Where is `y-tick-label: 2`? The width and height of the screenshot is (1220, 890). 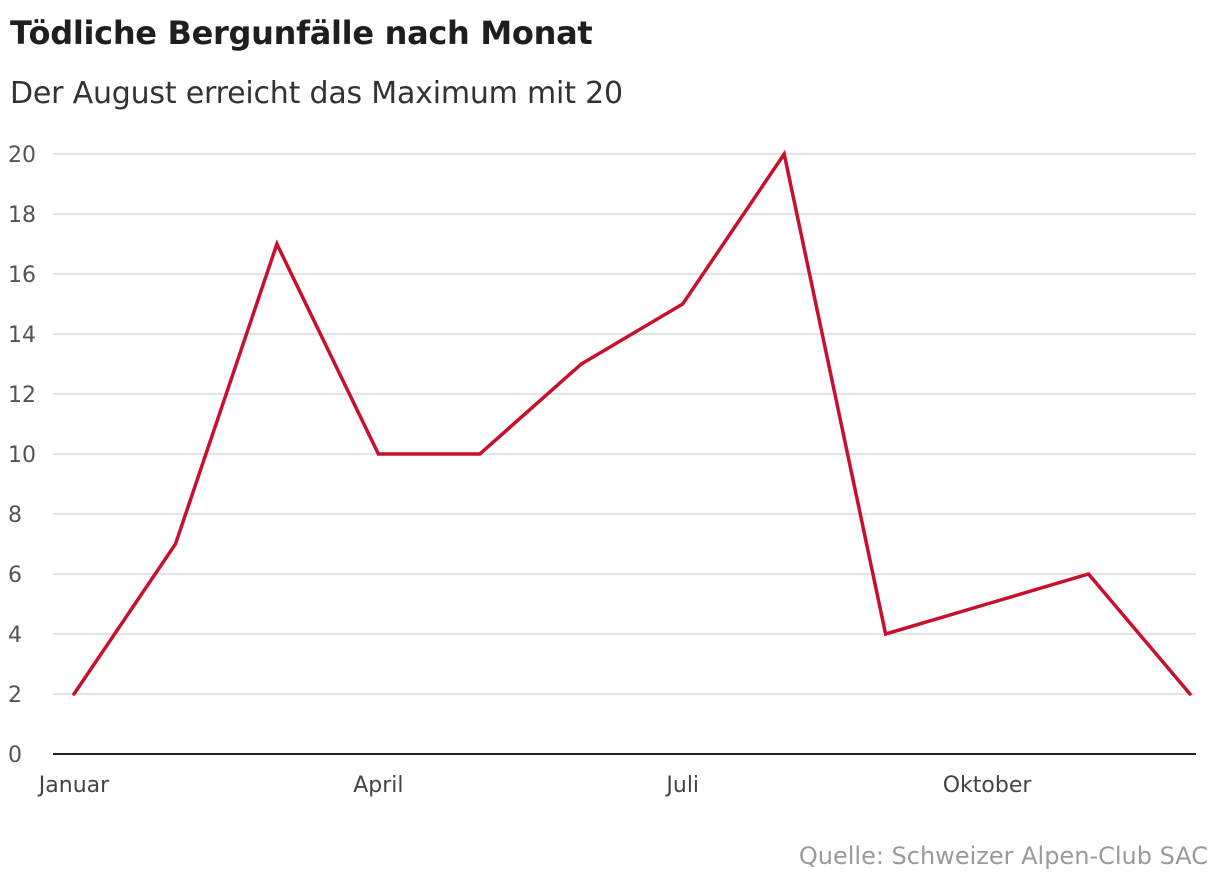 y-tick-label: 2 is located at coordinates (15, 695).